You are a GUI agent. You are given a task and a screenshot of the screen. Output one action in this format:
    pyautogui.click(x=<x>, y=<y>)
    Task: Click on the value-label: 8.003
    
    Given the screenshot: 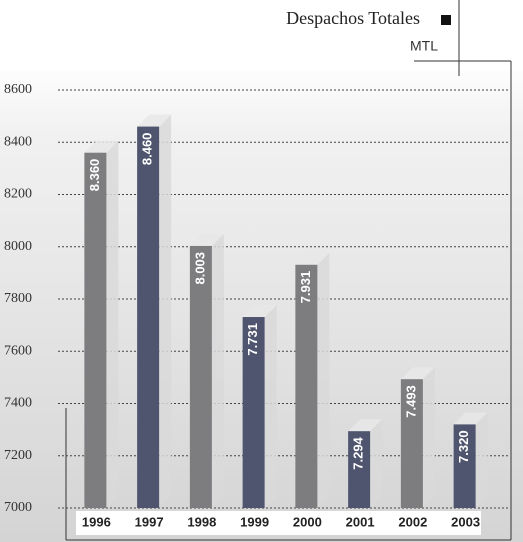 What is the action you would take?
    pyautogui.click(x=199, y=268)
    